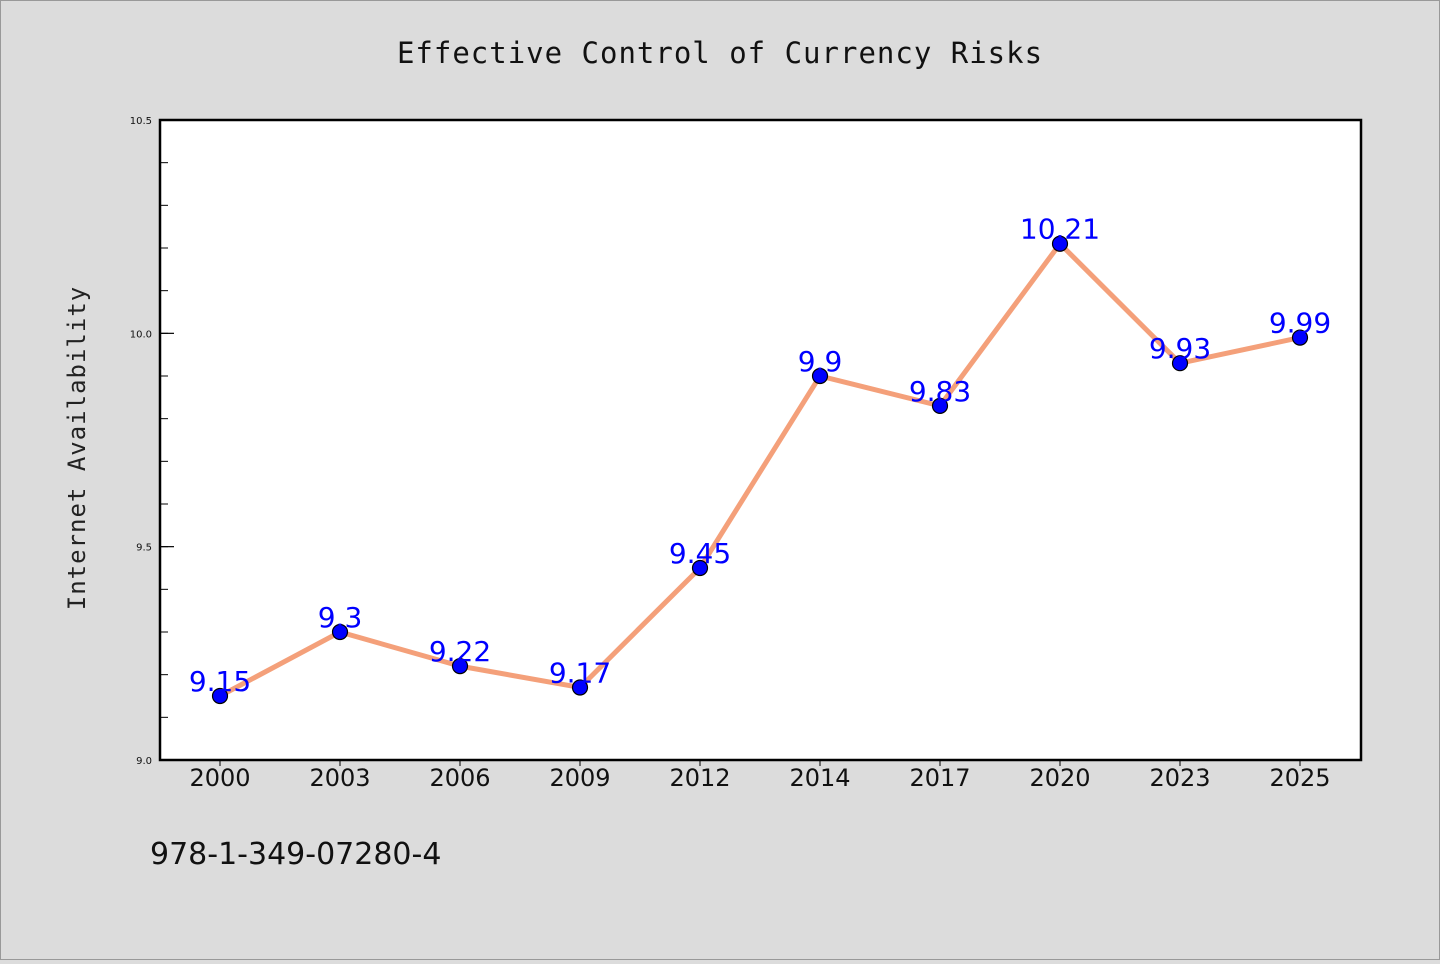  What do you see at coordinates (1059, 778) in the screenshot?
I see `x-tick-label: 2020` at bounding box center [1059, 778].